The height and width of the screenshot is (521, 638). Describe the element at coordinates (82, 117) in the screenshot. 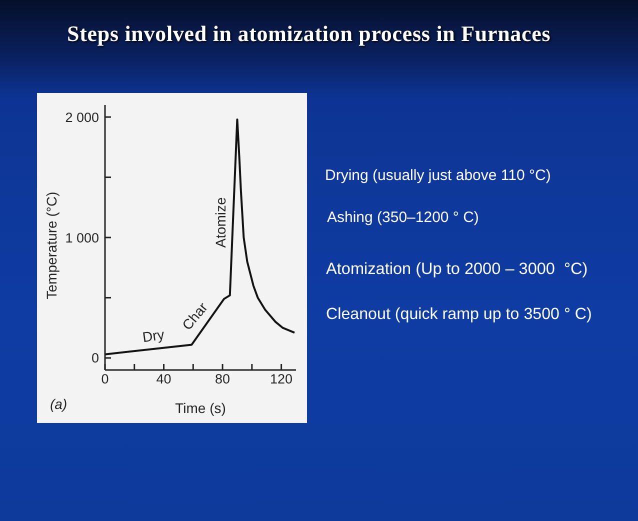

I see `y-tick-label: 2 000` at that location.